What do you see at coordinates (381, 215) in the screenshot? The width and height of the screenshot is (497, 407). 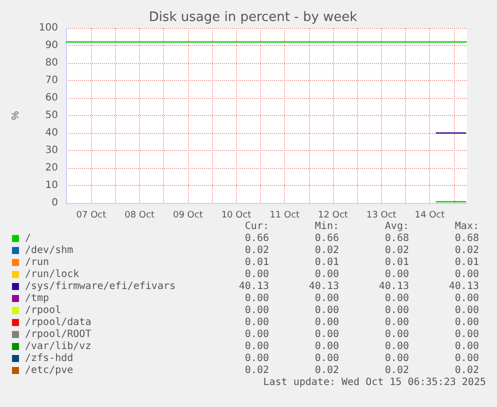 I see `x-tick-label: 13 Oct` at bounding box center [381, 215].